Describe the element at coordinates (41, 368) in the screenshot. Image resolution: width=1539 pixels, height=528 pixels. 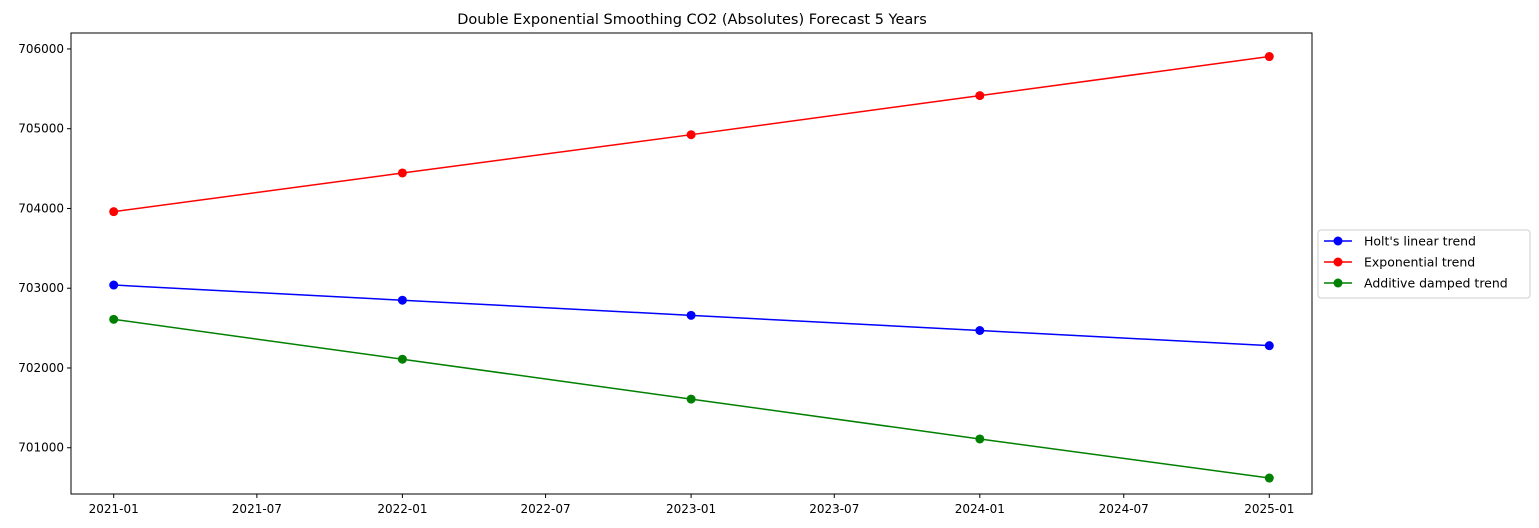
I see `y-tick-label: 702000` at that location.